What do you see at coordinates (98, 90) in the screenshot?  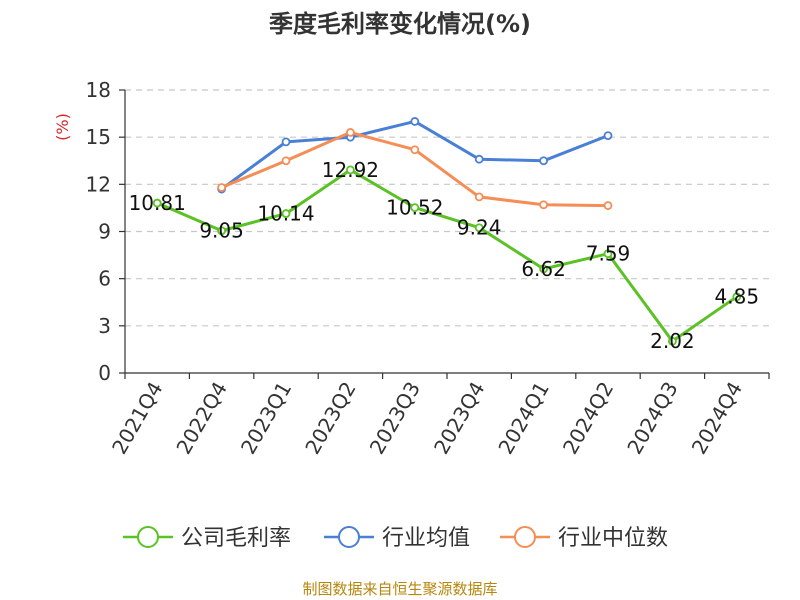 I see `y-tick-label: 18` at bounding box center [98, 90].